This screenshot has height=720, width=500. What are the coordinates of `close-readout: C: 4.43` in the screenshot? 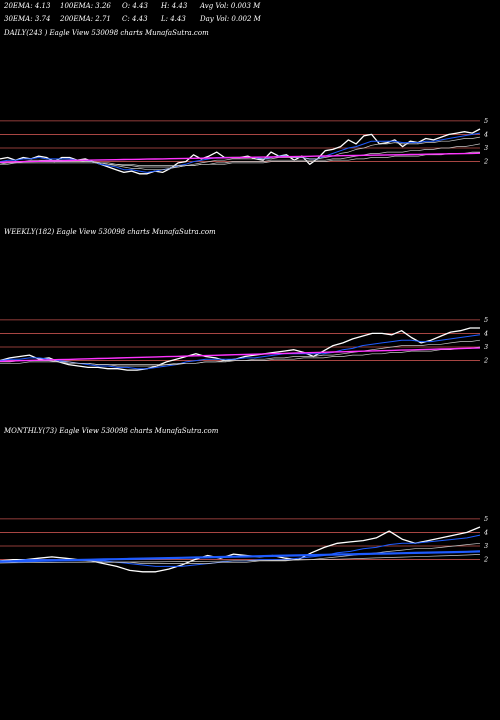 It's located at (135, 19).